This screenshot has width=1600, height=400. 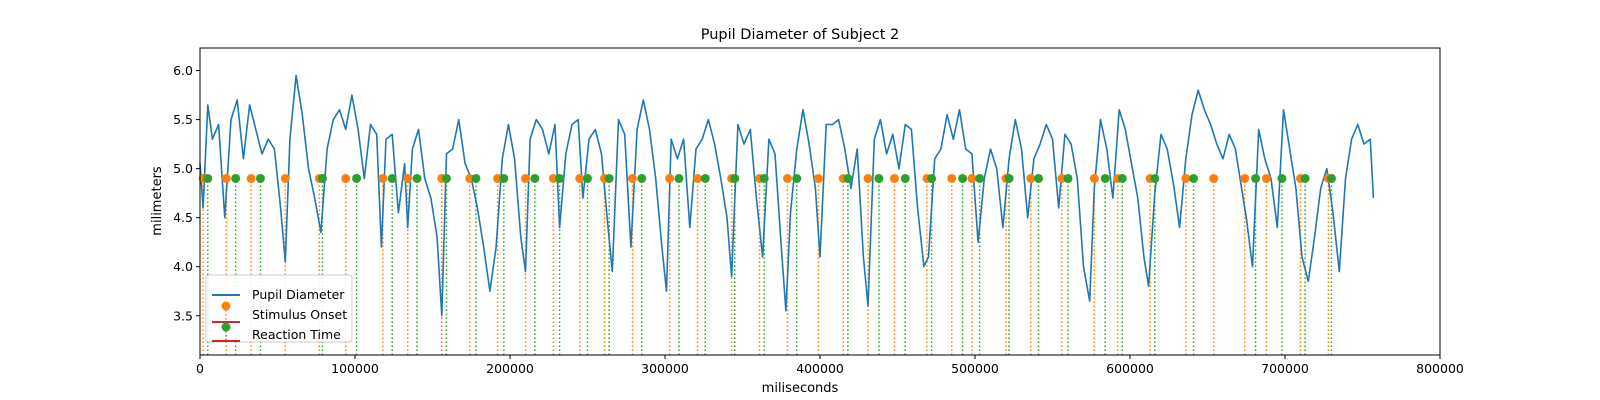 What do you see at coordinates (1130, 368) in the screenshot?
I see `x-tick-label: 600000` at bounding box center [1130, 368].